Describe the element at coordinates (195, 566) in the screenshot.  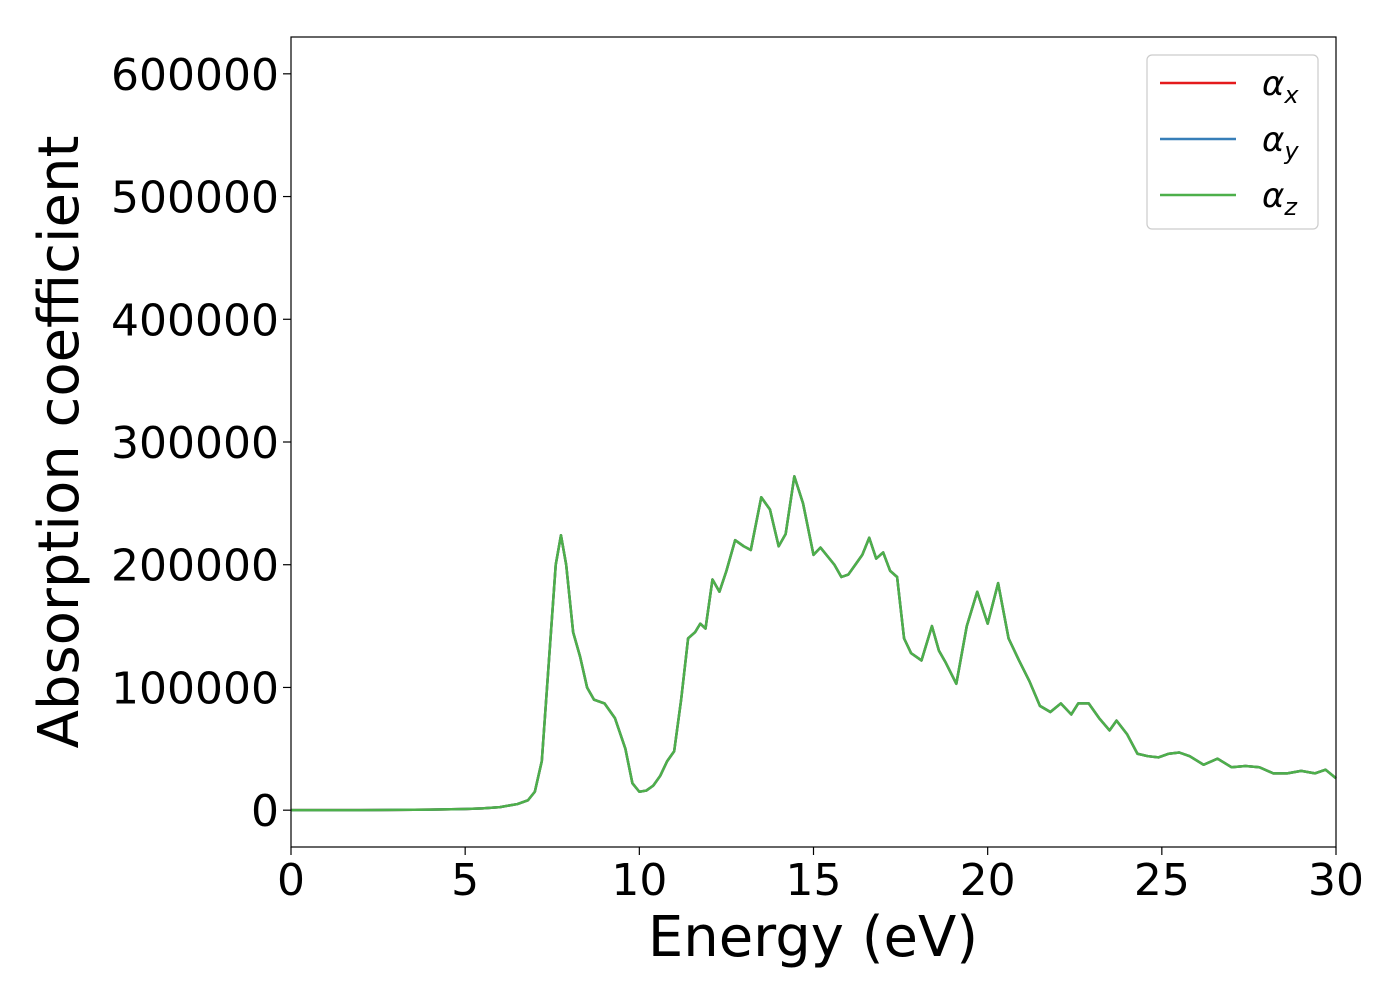
I see `y-tick-label: 200000` at that location.